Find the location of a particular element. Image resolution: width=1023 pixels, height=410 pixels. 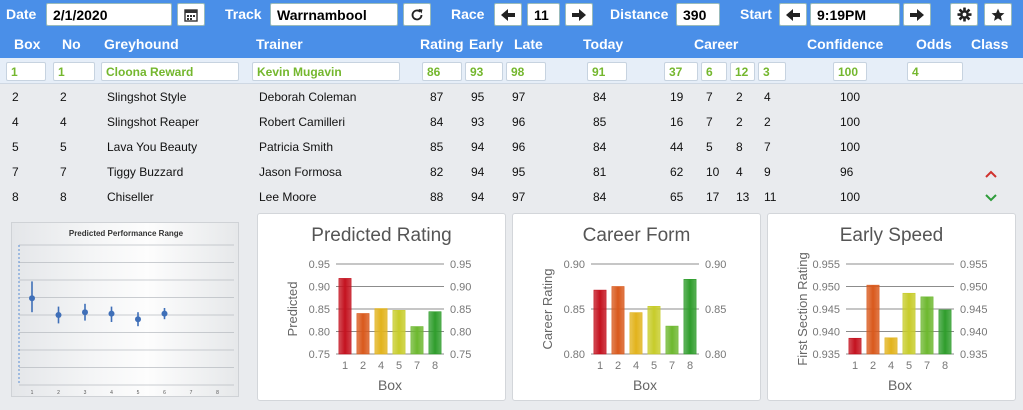

col-early: Early is located at coordinates (486, 44).